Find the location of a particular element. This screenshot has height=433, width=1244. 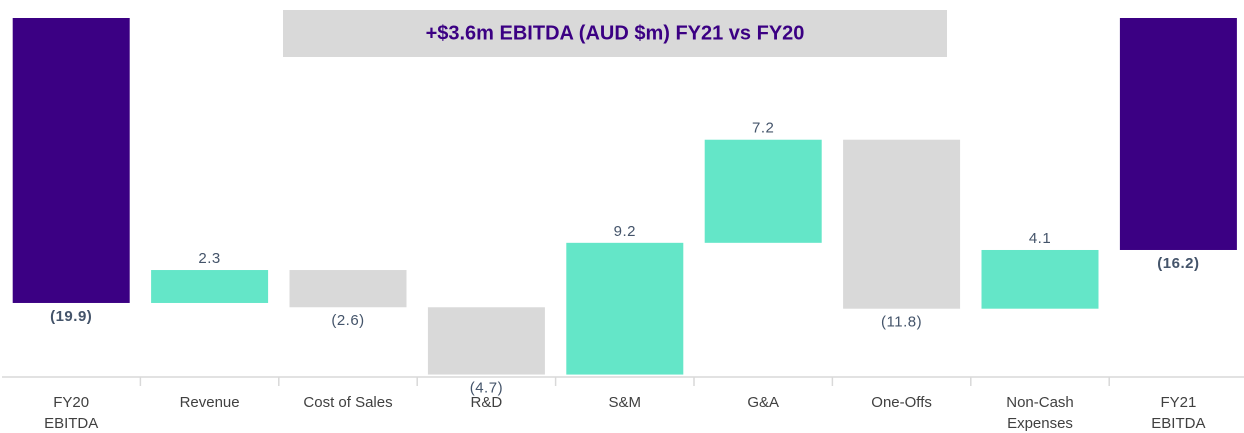

value-label: (11.8) is located at coordinates (901, 322).